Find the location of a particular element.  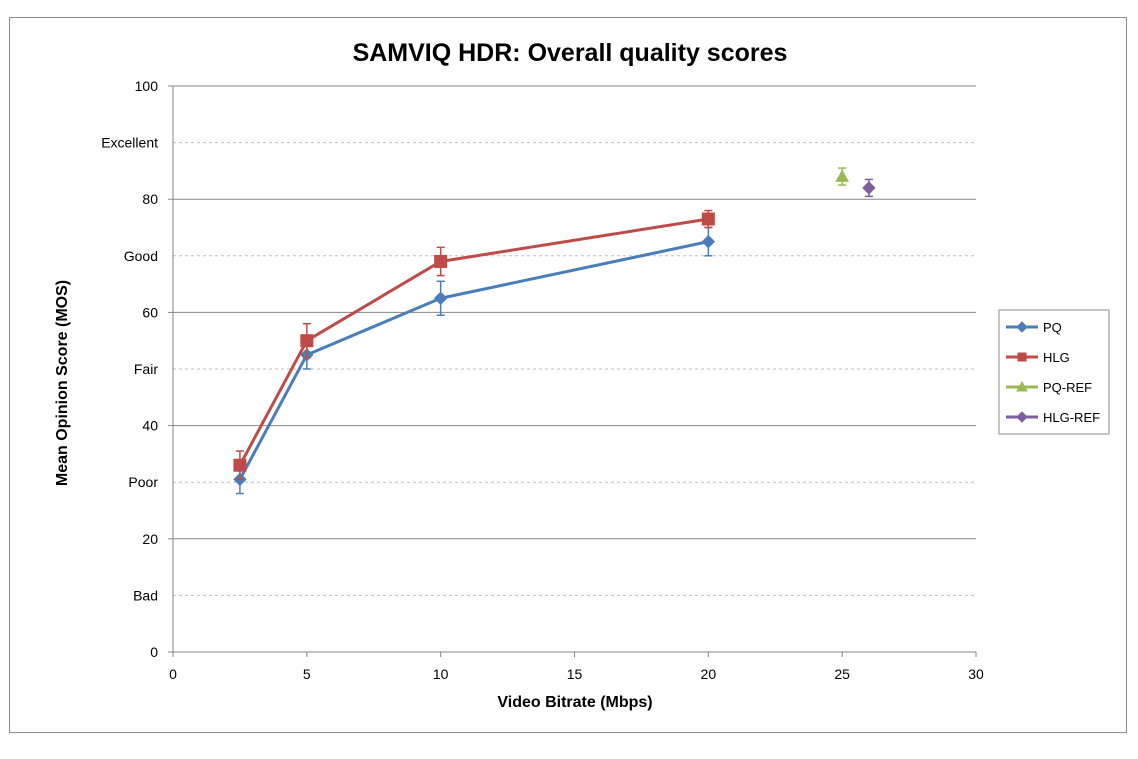

legend-marker-hlg is located at coordinates (1022, 357).